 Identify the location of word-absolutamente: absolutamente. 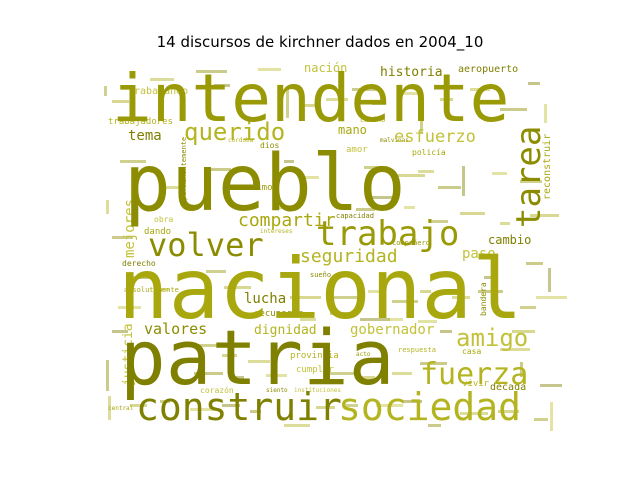
(151, 290).